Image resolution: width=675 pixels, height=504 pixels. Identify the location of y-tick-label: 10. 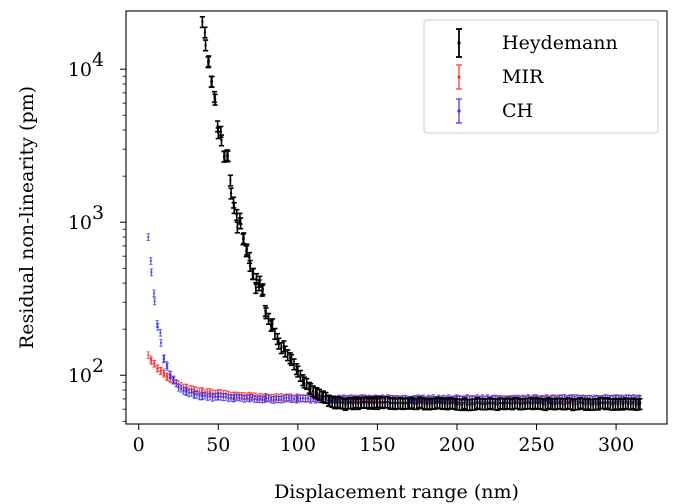
(80, 223).